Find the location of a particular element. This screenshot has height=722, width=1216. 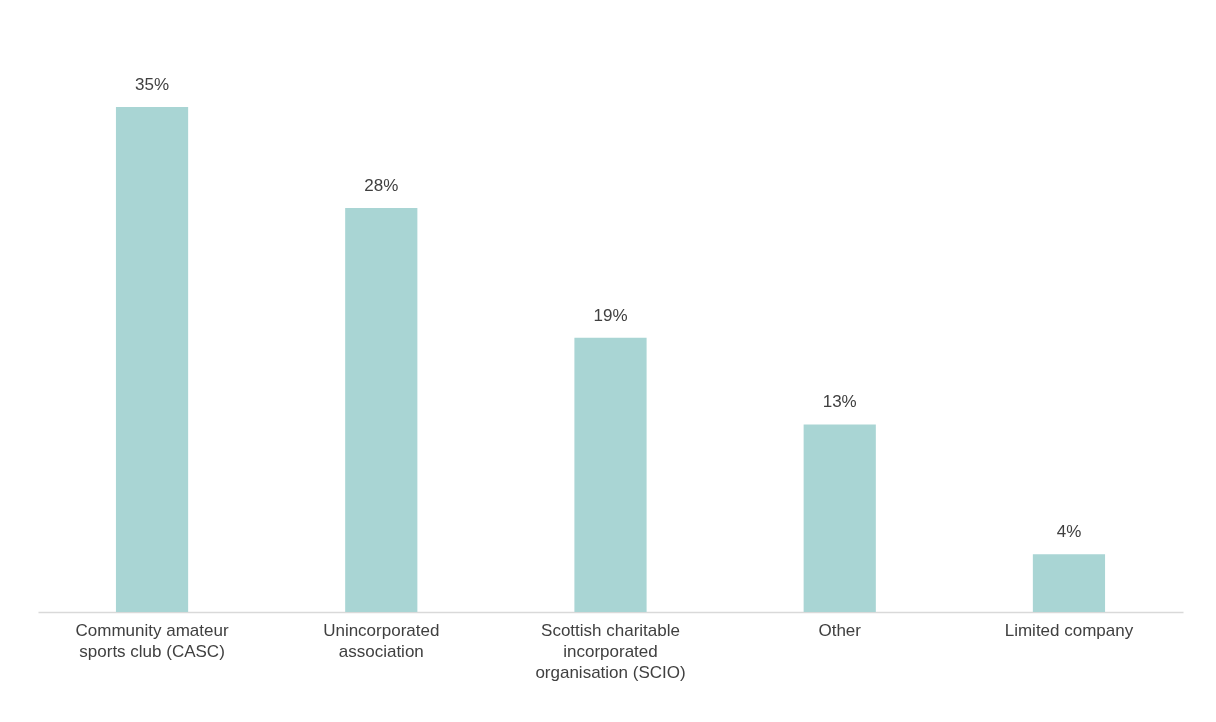

data-label: 35% is located at coordinates (152, 84).